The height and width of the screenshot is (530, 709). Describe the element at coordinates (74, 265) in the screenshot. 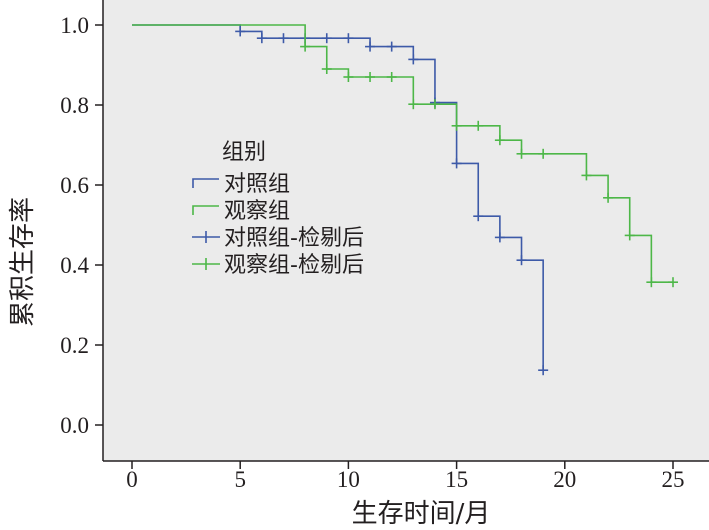

I see `y-tick-label: 0.4` at that location.